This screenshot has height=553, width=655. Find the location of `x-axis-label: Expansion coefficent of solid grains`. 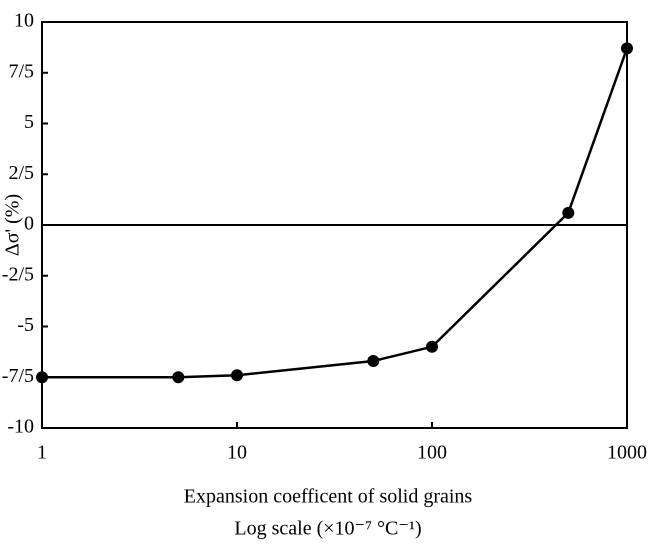

x-axis-label: Expansion coefficent of solid grains is located at coordinates (328, 497).